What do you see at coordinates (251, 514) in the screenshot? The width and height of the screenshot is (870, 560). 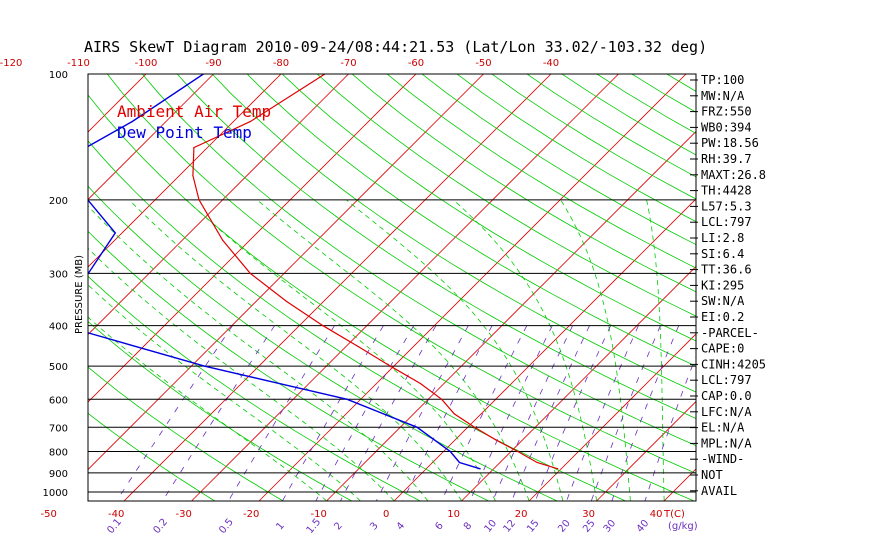 I see `bottom-temp-tick-label: -20` at bounding box center [251, 514].